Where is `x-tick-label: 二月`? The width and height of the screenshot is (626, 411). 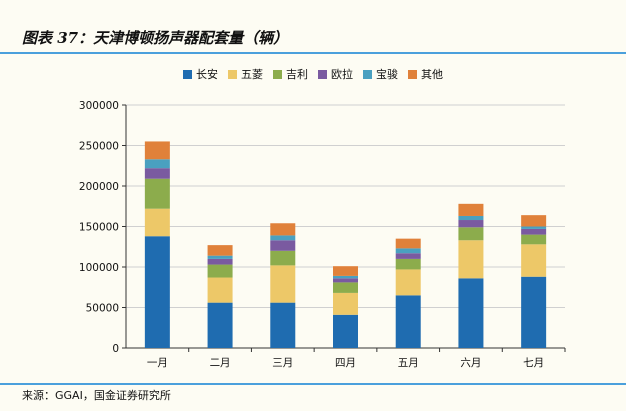 x-tick-label: 二月 is located at coordinates (220, 363).